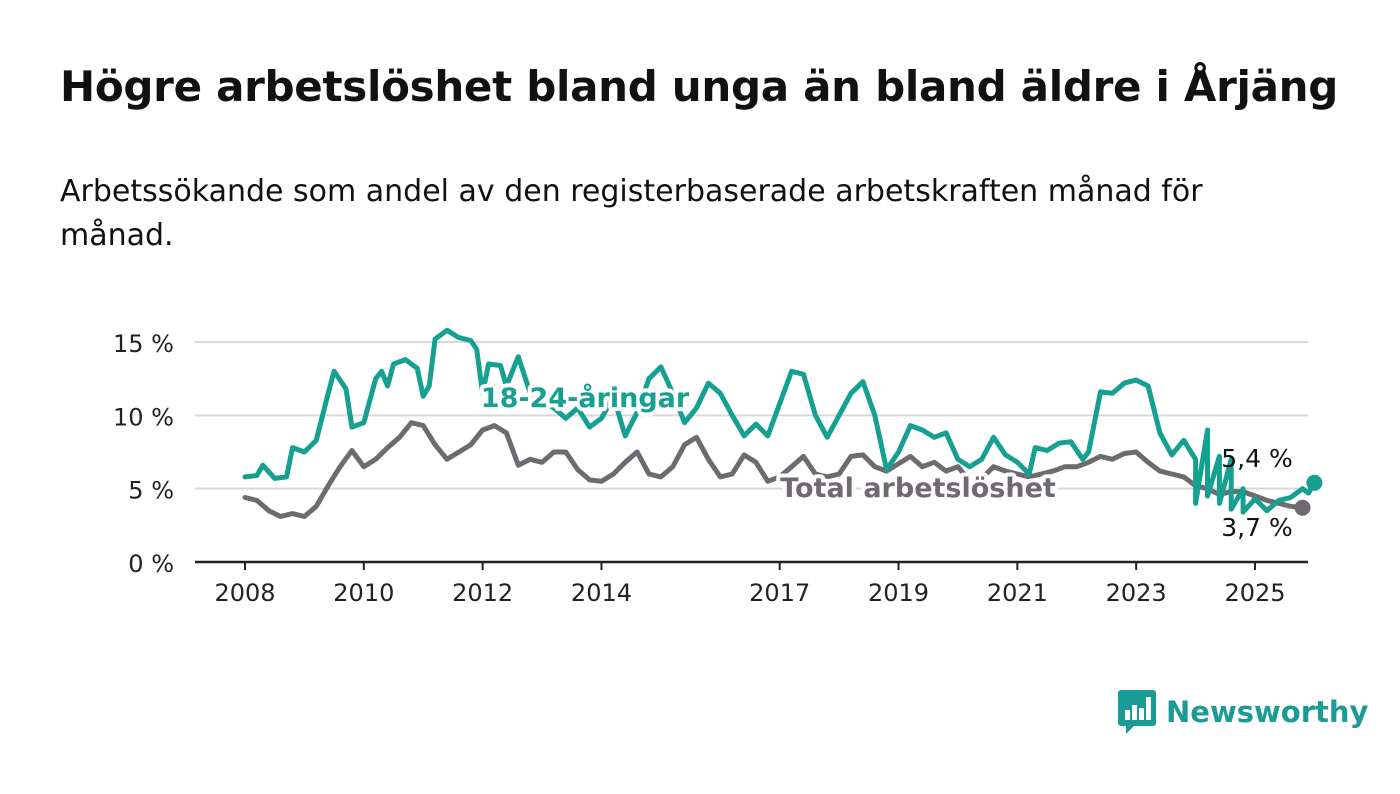 Image resolution: width=1400 pixels, height=794 pixels. Describe the element at coordinates (898, 593) in the screenshot. I see `x-tick-label: 2019` at that location.